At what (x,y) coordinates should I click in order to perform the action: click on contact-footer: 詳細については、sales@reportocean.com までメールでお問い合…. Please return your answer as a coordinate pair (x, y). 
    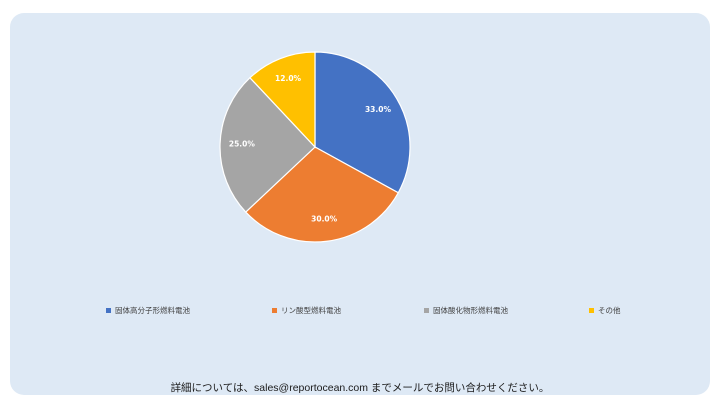
    Looking at the image, I should click on (360, 388).